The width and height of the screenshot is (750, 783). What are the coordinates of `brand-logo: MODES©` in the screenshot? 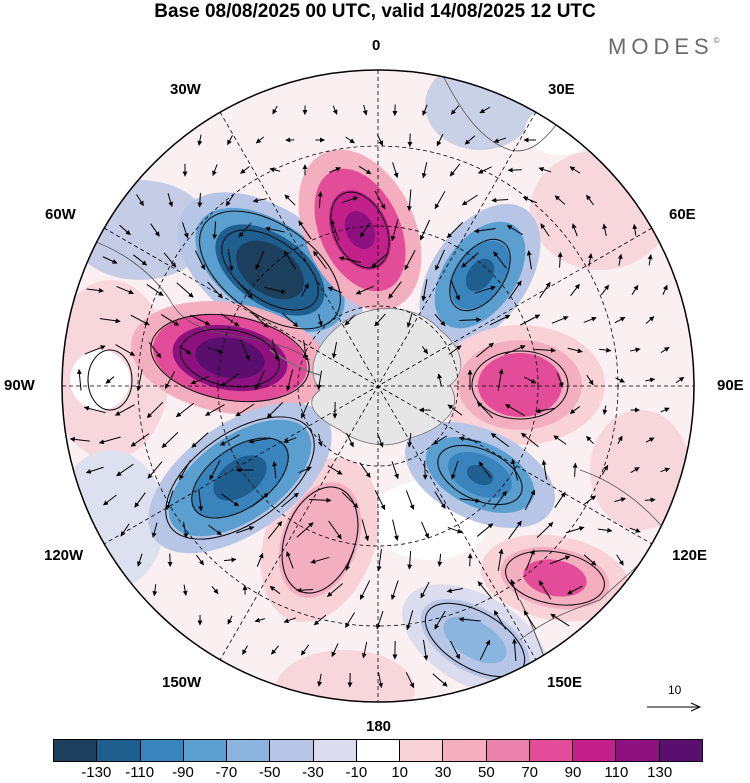 It's located at (664, 46).